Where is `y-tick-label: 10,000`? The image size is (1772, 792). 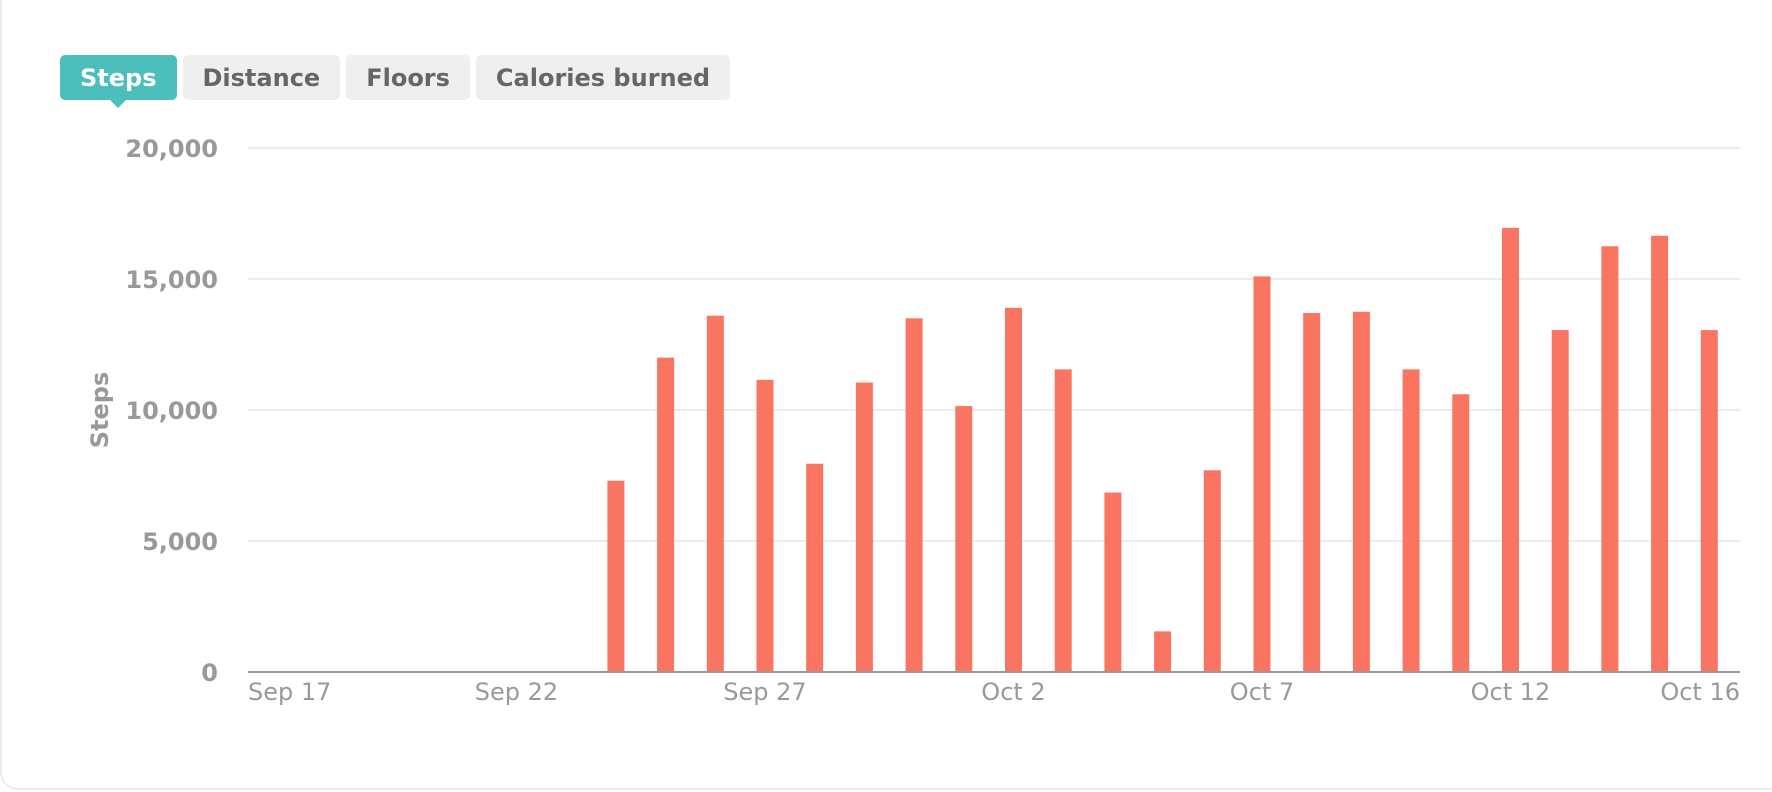 y-tick-label: 10,000 is located at coordinates (171, 411).